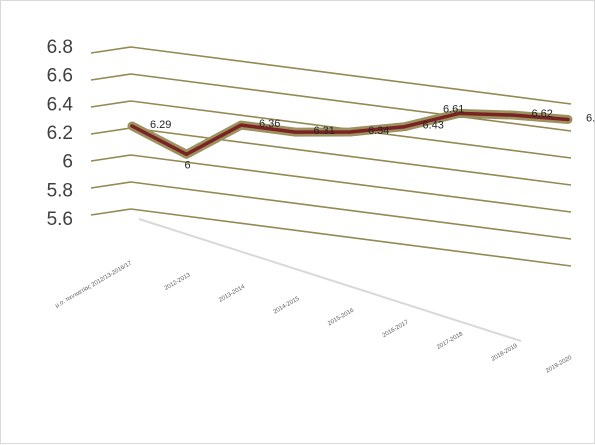 The width and height of the screenshot is (595, 445). I want to click on data-label: 6.62, so click(542, 114).